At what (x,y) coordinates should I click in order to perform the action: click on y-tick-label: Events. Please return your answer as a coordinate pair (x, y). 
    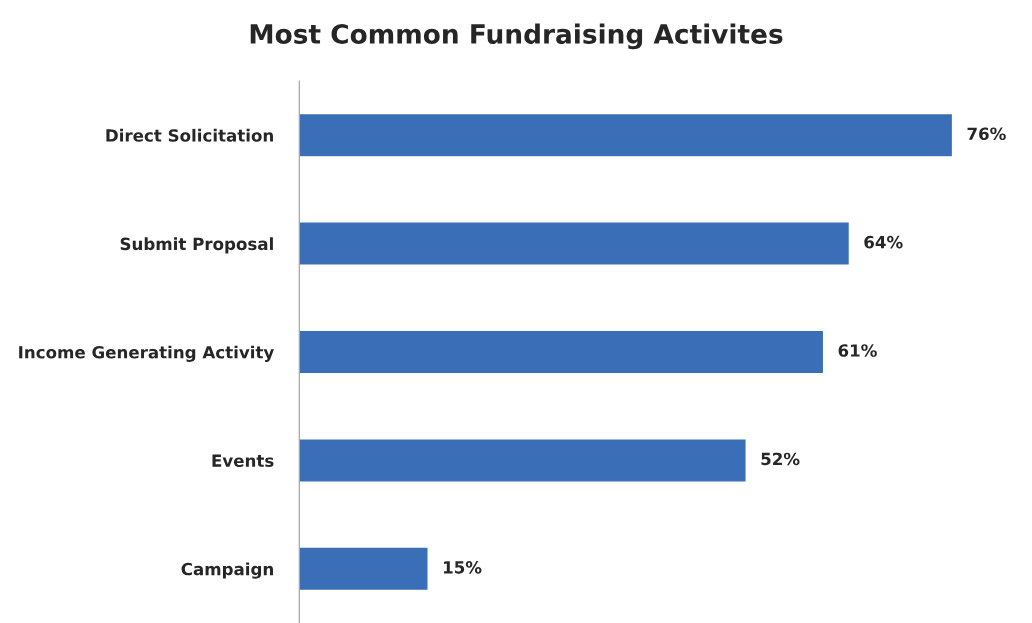
    Looking at the image, I should click on (243, 460).